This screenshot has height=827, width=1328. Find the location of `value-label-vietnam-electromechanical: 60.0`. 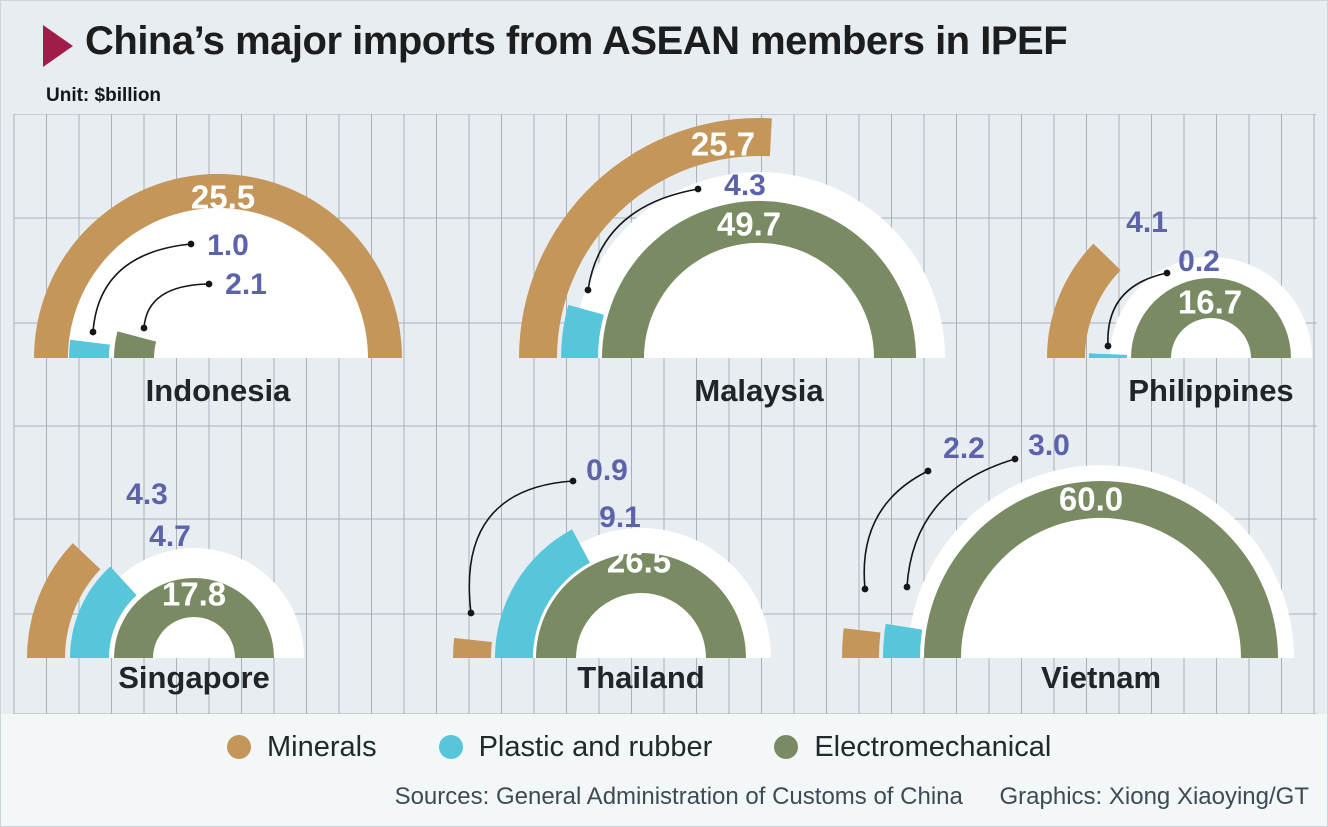

value-label-vietnam-electromechanical: 60.0 is located at coordinates (1091, 499).